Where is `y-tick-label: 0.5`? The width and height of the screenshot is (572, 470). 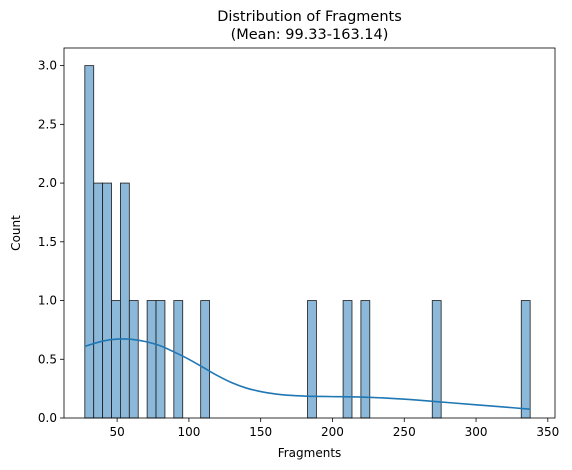
y-tick-label: 0.5 is located at coordinates (47, 359).